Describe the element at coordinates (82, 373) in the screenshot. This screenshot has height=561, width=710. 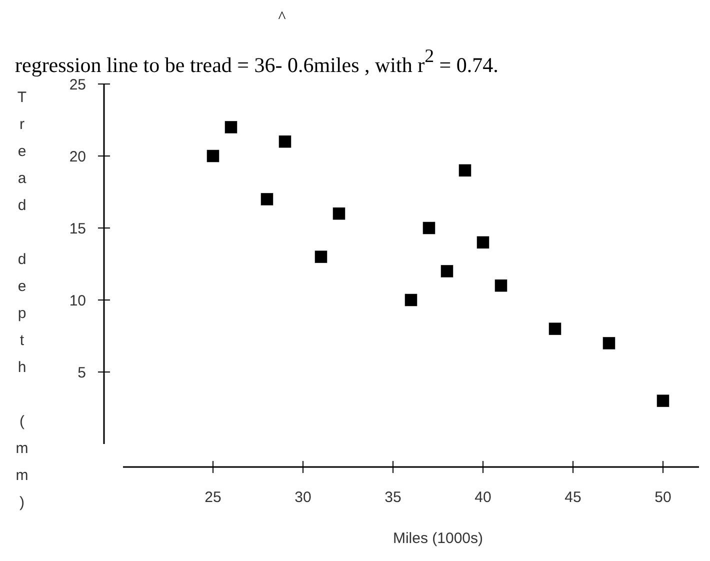
I see `y-tick-label: 5` at that location.